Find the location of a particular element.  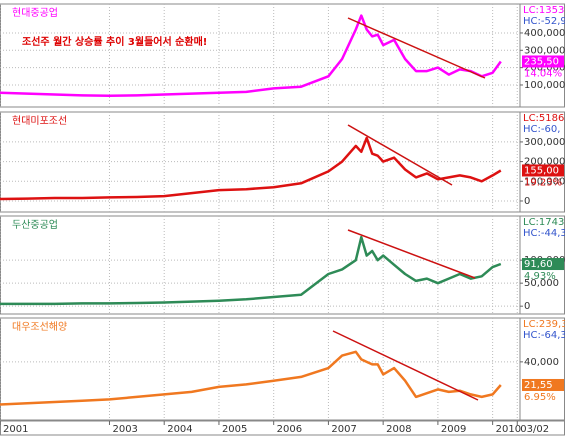

lc-label: LC:1743 is located at coordinates (543, 222).